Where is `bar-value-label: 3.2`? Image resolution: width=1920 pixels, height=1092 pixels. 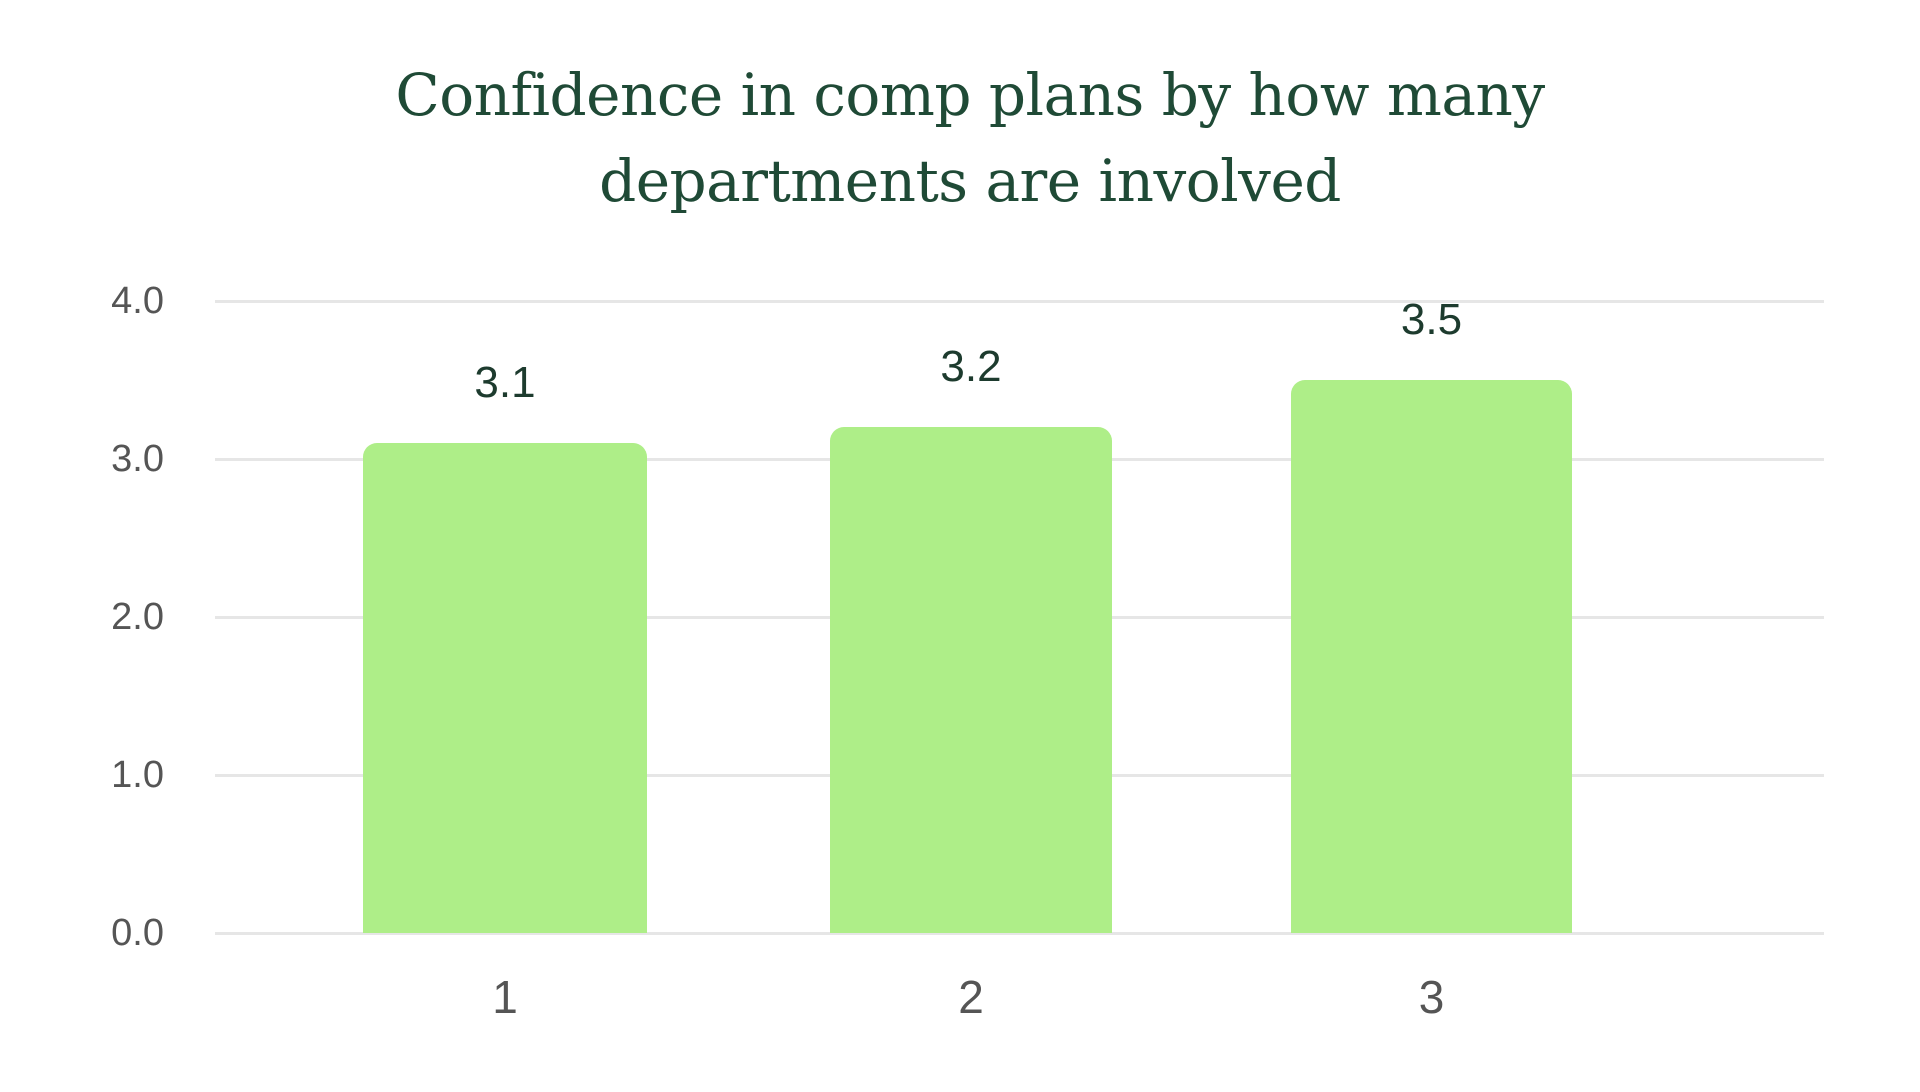
bar-value-label: 3.2 is located at coordinates (971, 367).